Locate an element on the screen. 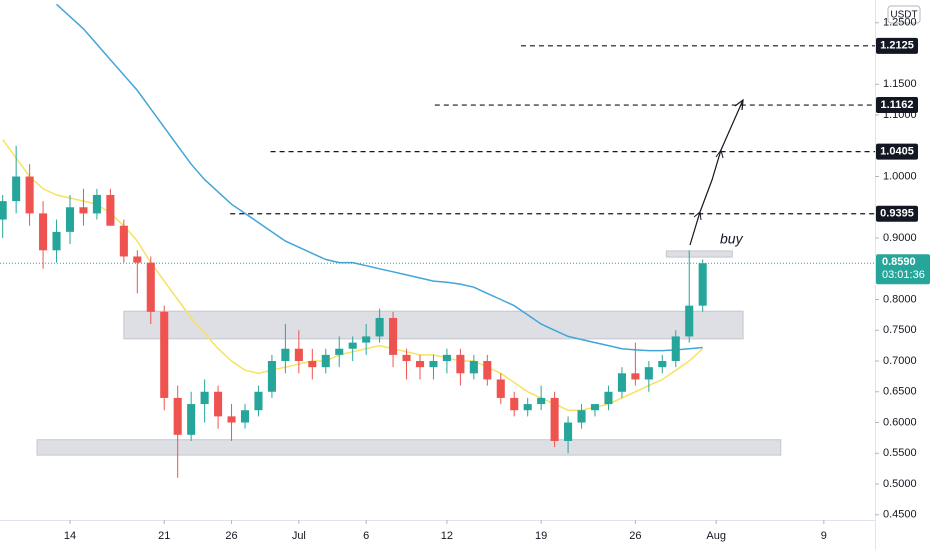 This screenshot has width=932, height=550. y-tick-label: 1.1500 is located at coordinates (900, 84).